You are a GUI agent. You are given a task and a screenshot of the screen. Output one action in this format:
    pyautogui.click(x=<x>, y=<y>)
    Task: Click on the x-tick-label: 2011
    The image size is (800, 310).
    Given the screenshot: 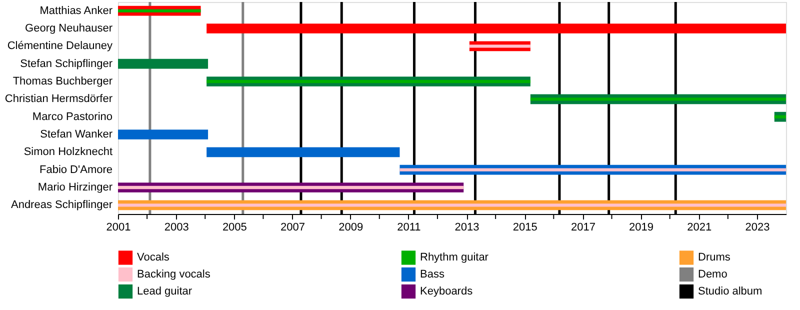 What is the action you would take?
    pyautogui.click(x=409, y=228)
    